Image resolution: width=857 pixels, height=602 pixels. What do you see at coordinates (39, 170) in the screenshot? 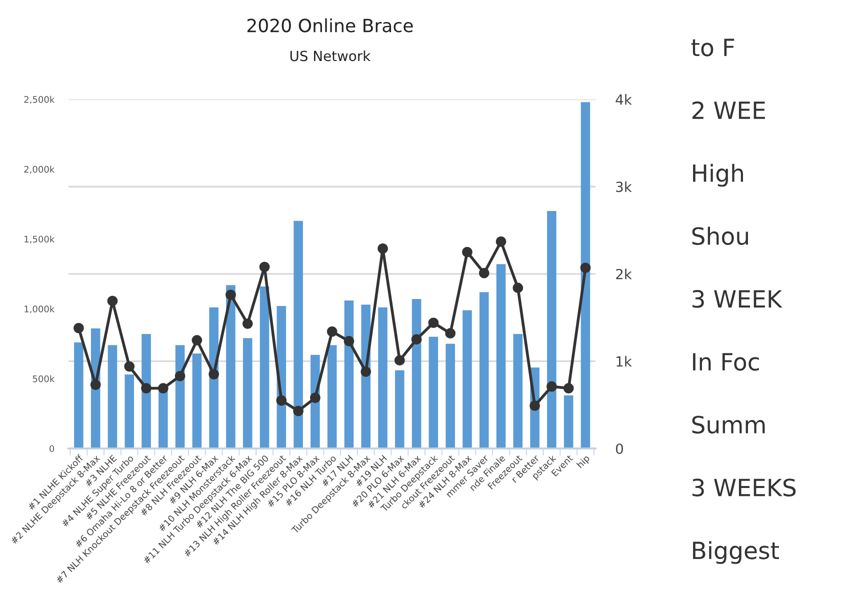
I see `y-tick-label: 2,000k` at bounding box center [39, 170].